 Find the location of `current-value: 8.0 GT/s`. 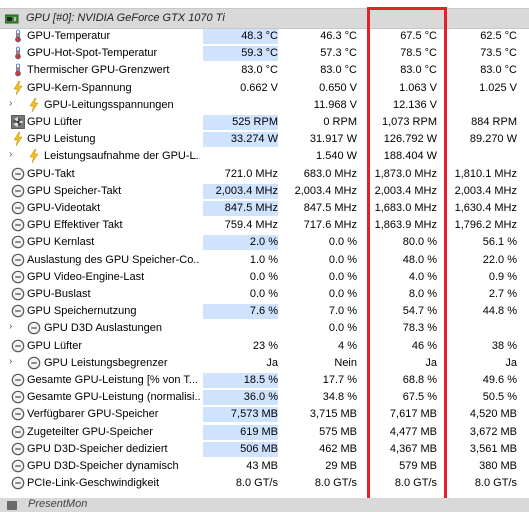

current-value: 8.0 GT/s is located at coordinates (256, 483).